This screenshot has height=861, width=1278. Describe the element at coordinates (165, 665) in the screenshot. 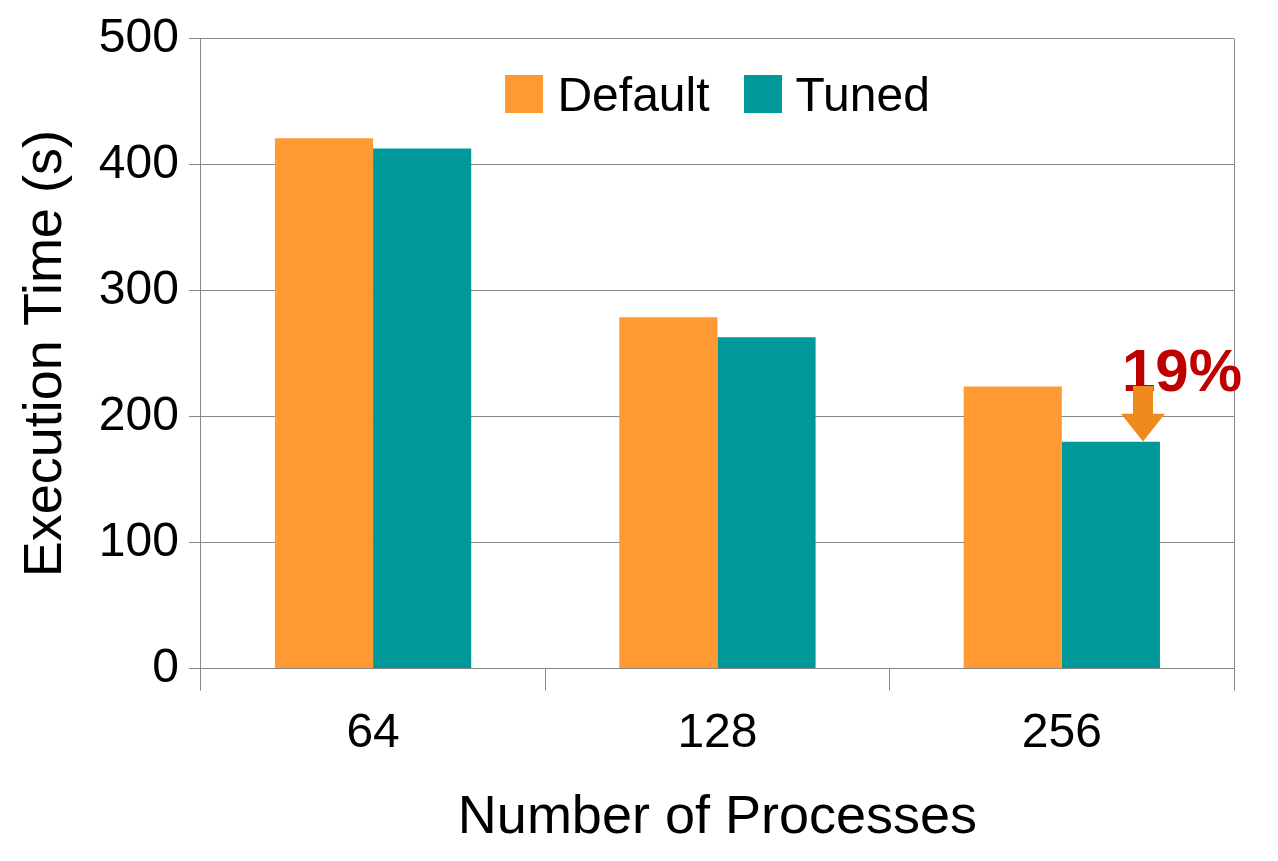

I see `y-tick-label: 0` at that location.